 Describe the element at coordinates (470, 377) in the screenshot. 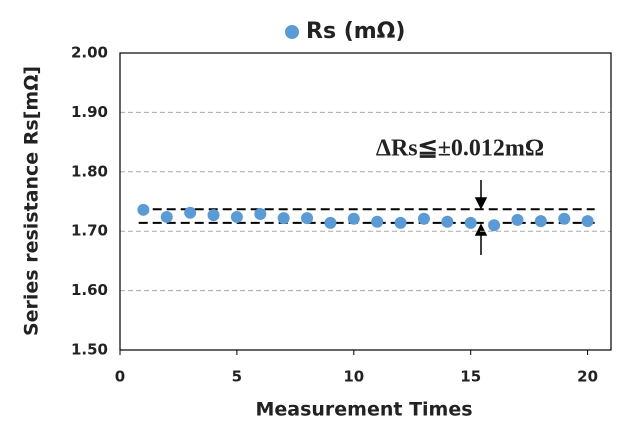

I see `x-tick-label: 15` at that location.